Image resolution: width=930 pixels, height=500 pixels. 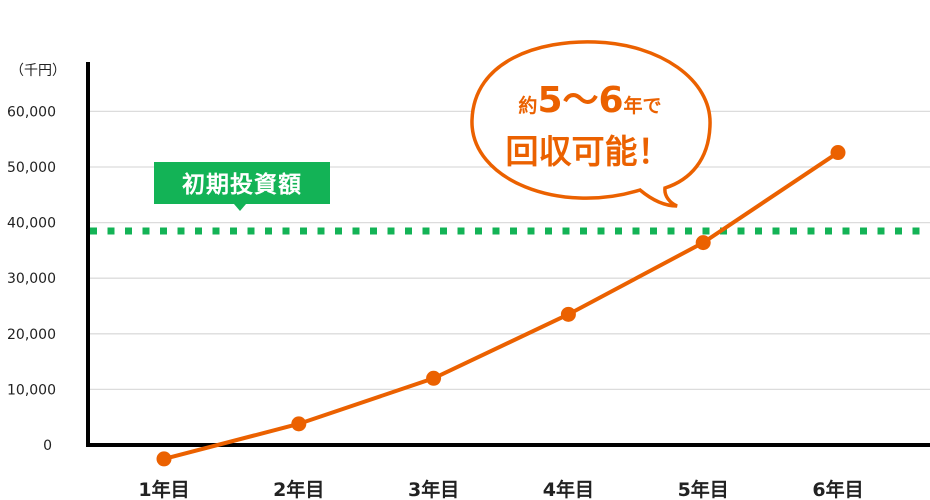 What do you see at coordinates (298, 489) in the screenshot?
I see `x-tick-label: 2年目` at bounding box center [298, 489].